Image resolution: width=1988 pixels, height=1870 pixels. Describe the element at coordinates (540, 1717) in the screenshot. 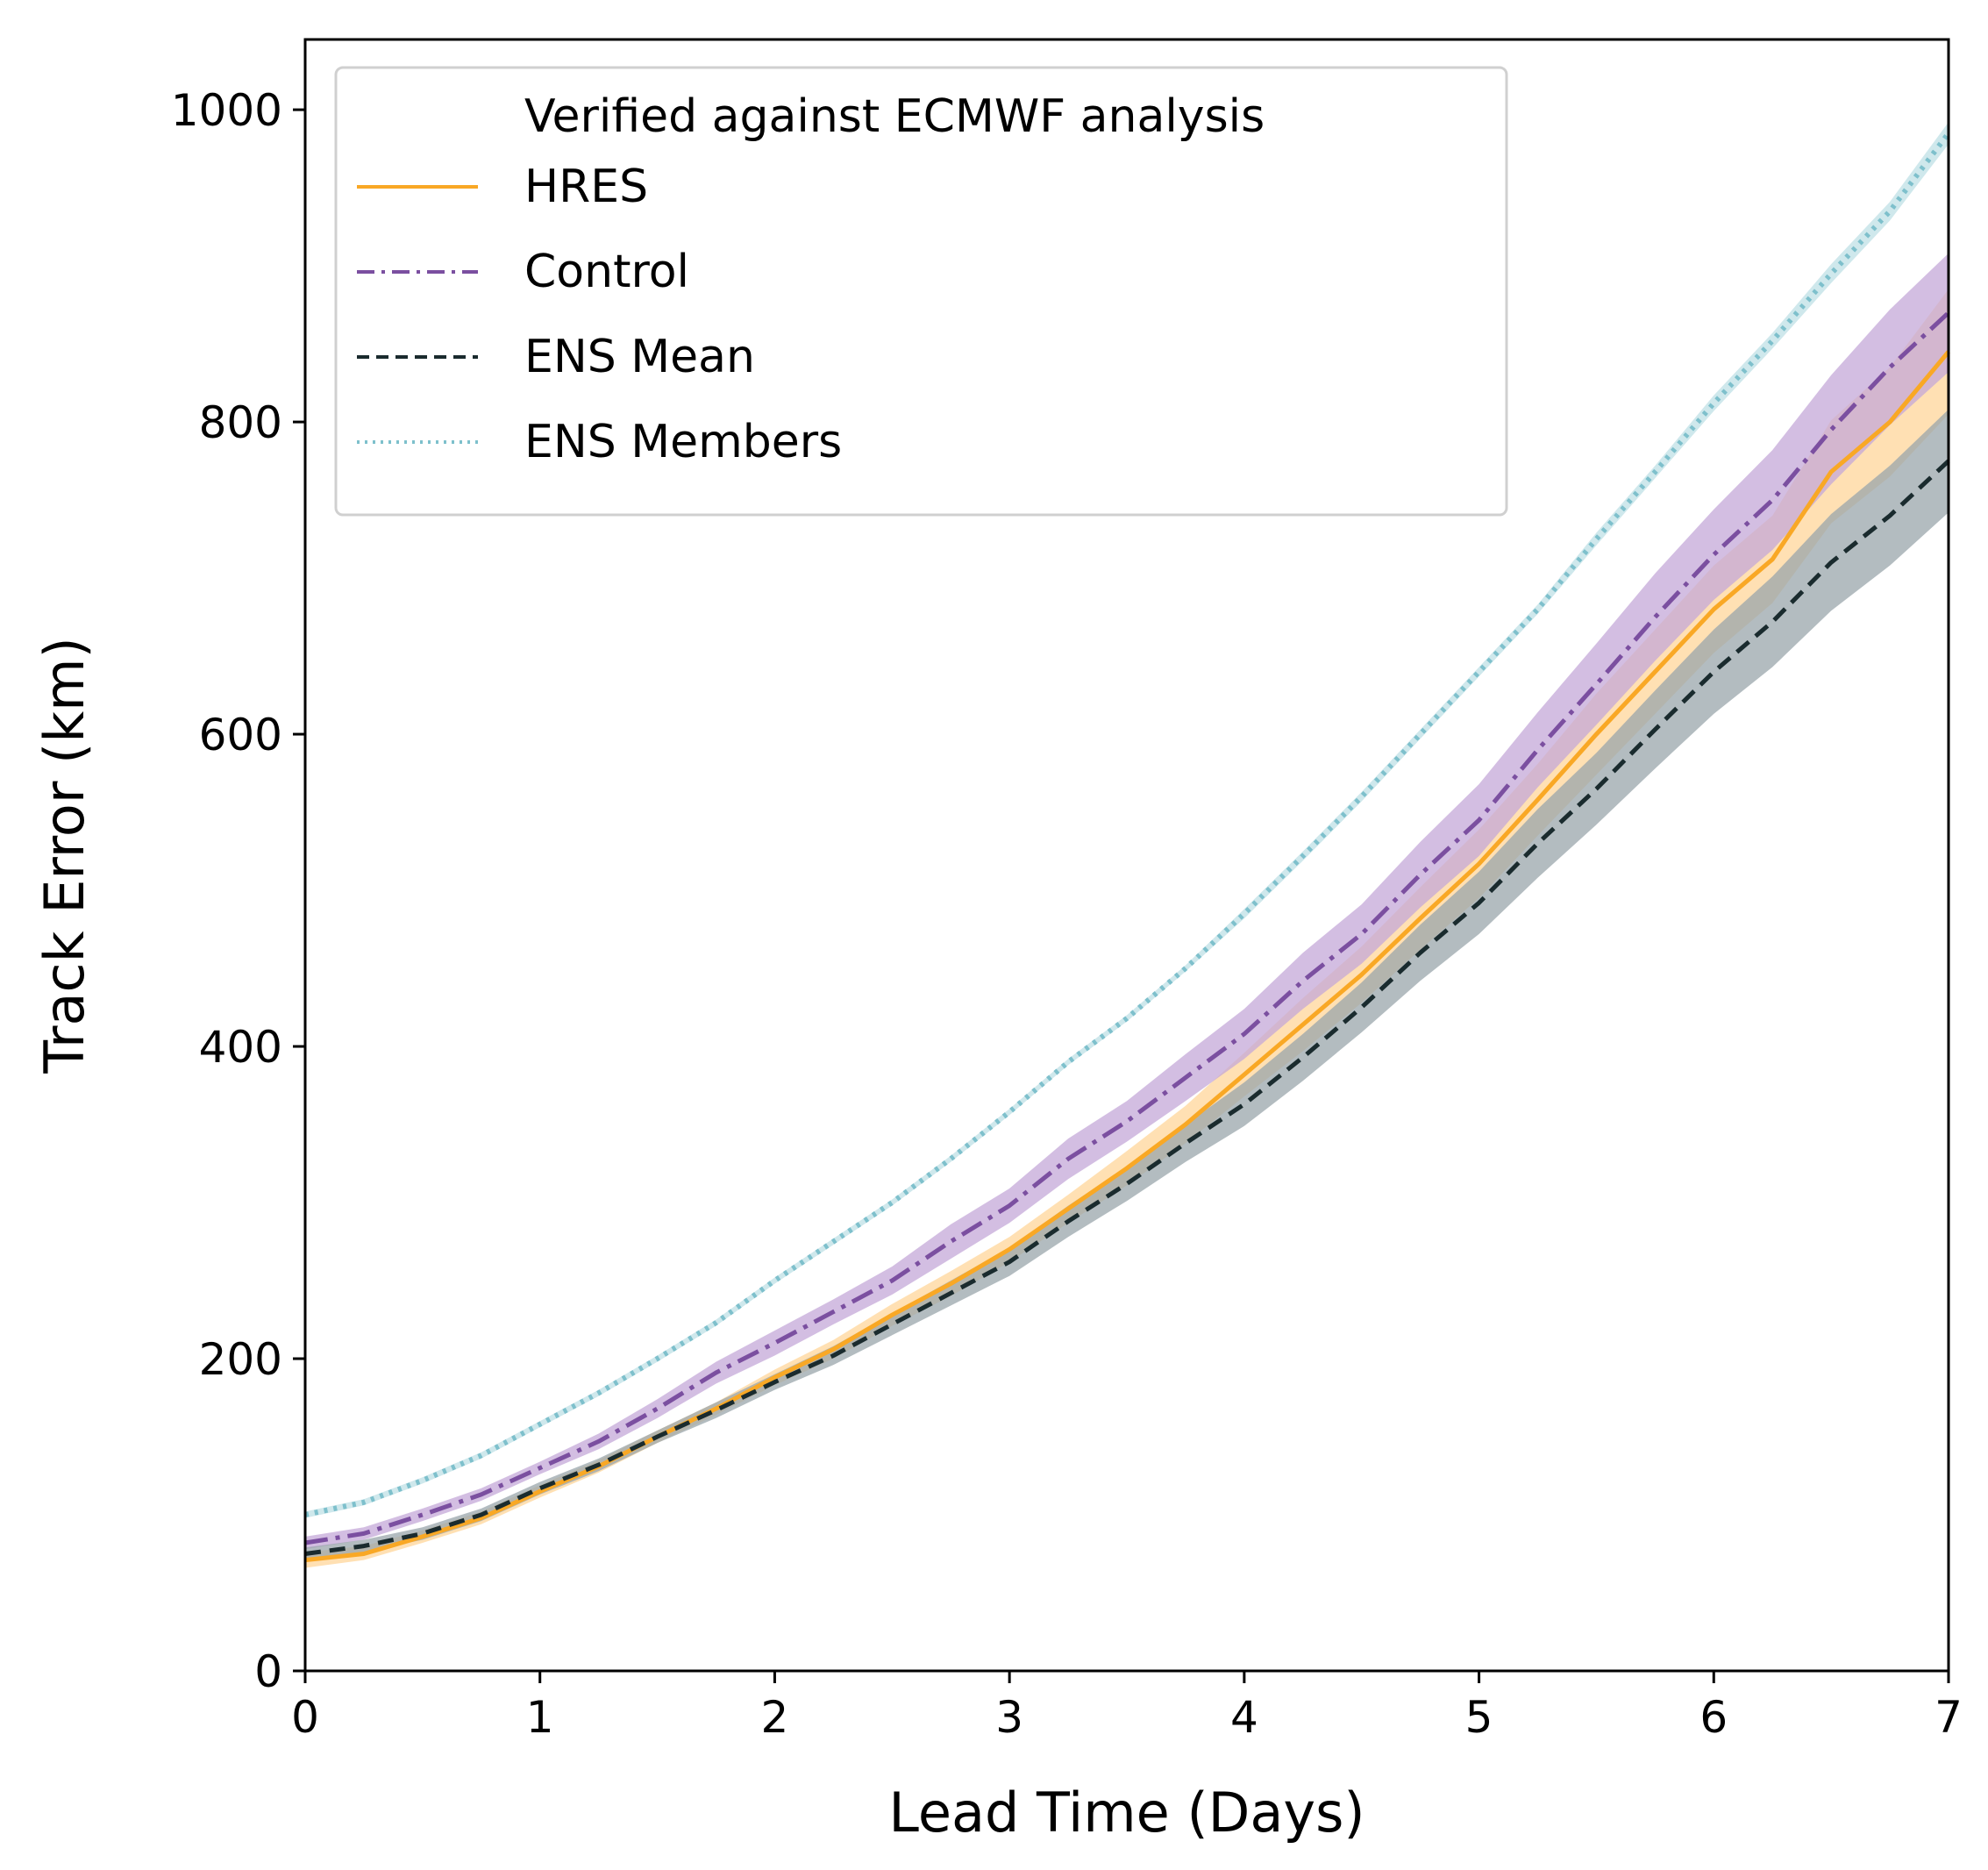

I see `x-tick-label: 1` at that location.